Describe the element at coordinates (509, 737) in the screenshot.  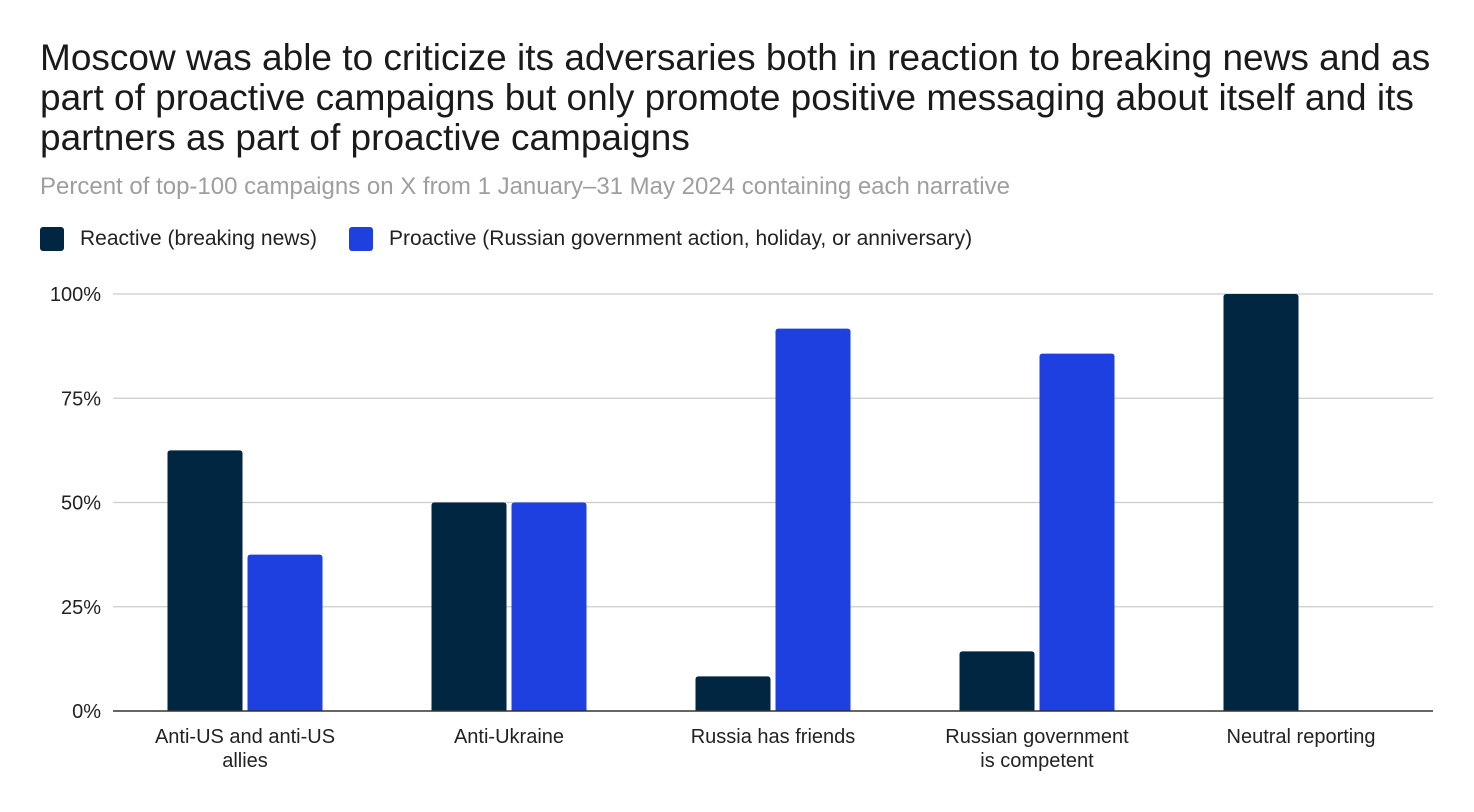
I see `x-tick-label: Anti-Ukraine` at that location.